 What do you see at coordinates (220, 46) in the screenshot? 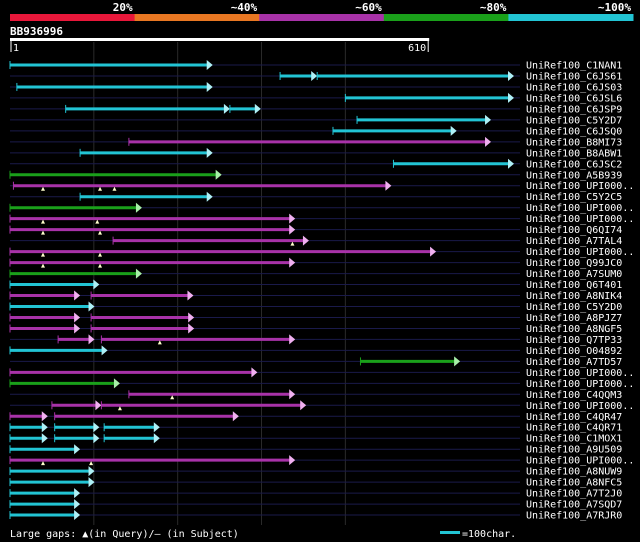
I see `query-ruler: 1 610` at bounding box center [220, 46].